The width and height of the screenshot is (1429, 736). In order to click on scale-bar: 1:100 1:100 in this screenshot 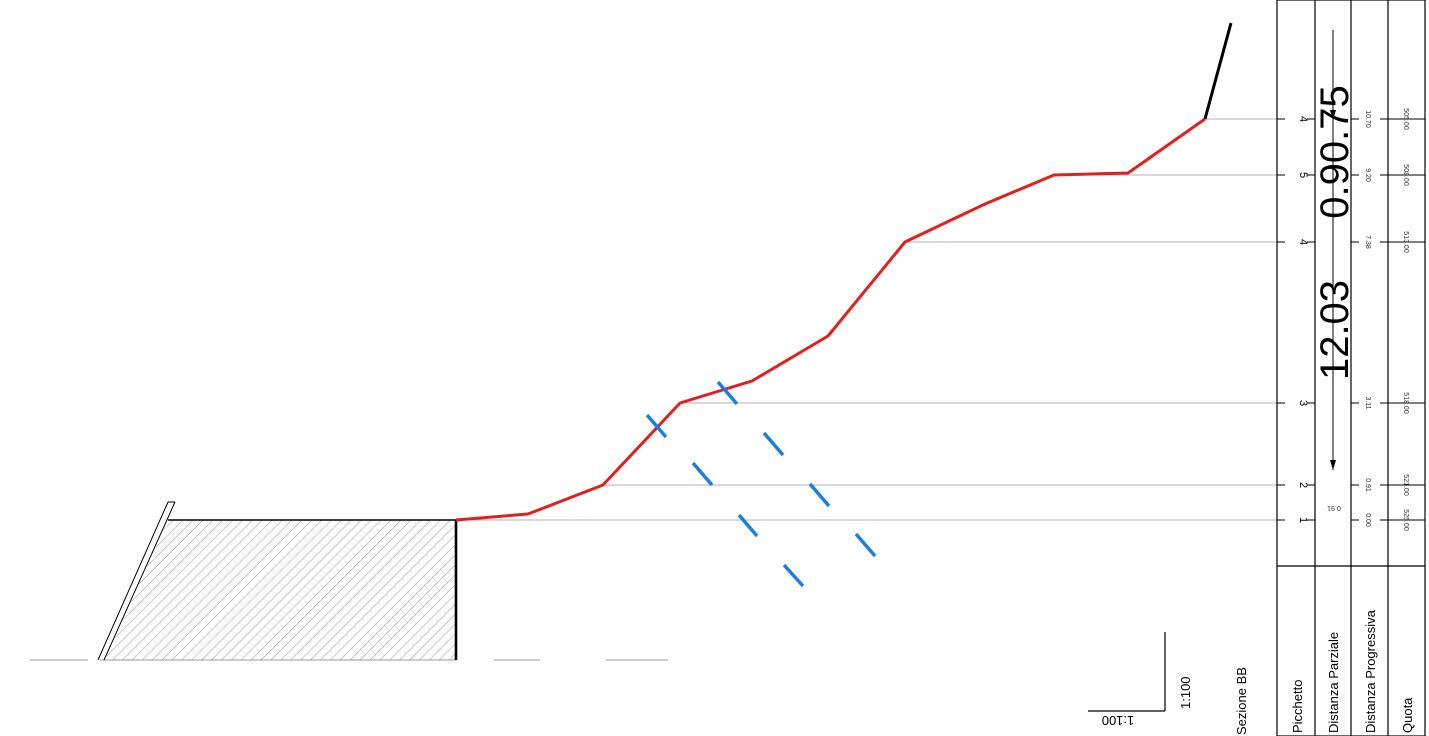, I will do `click(1140, 680)`.